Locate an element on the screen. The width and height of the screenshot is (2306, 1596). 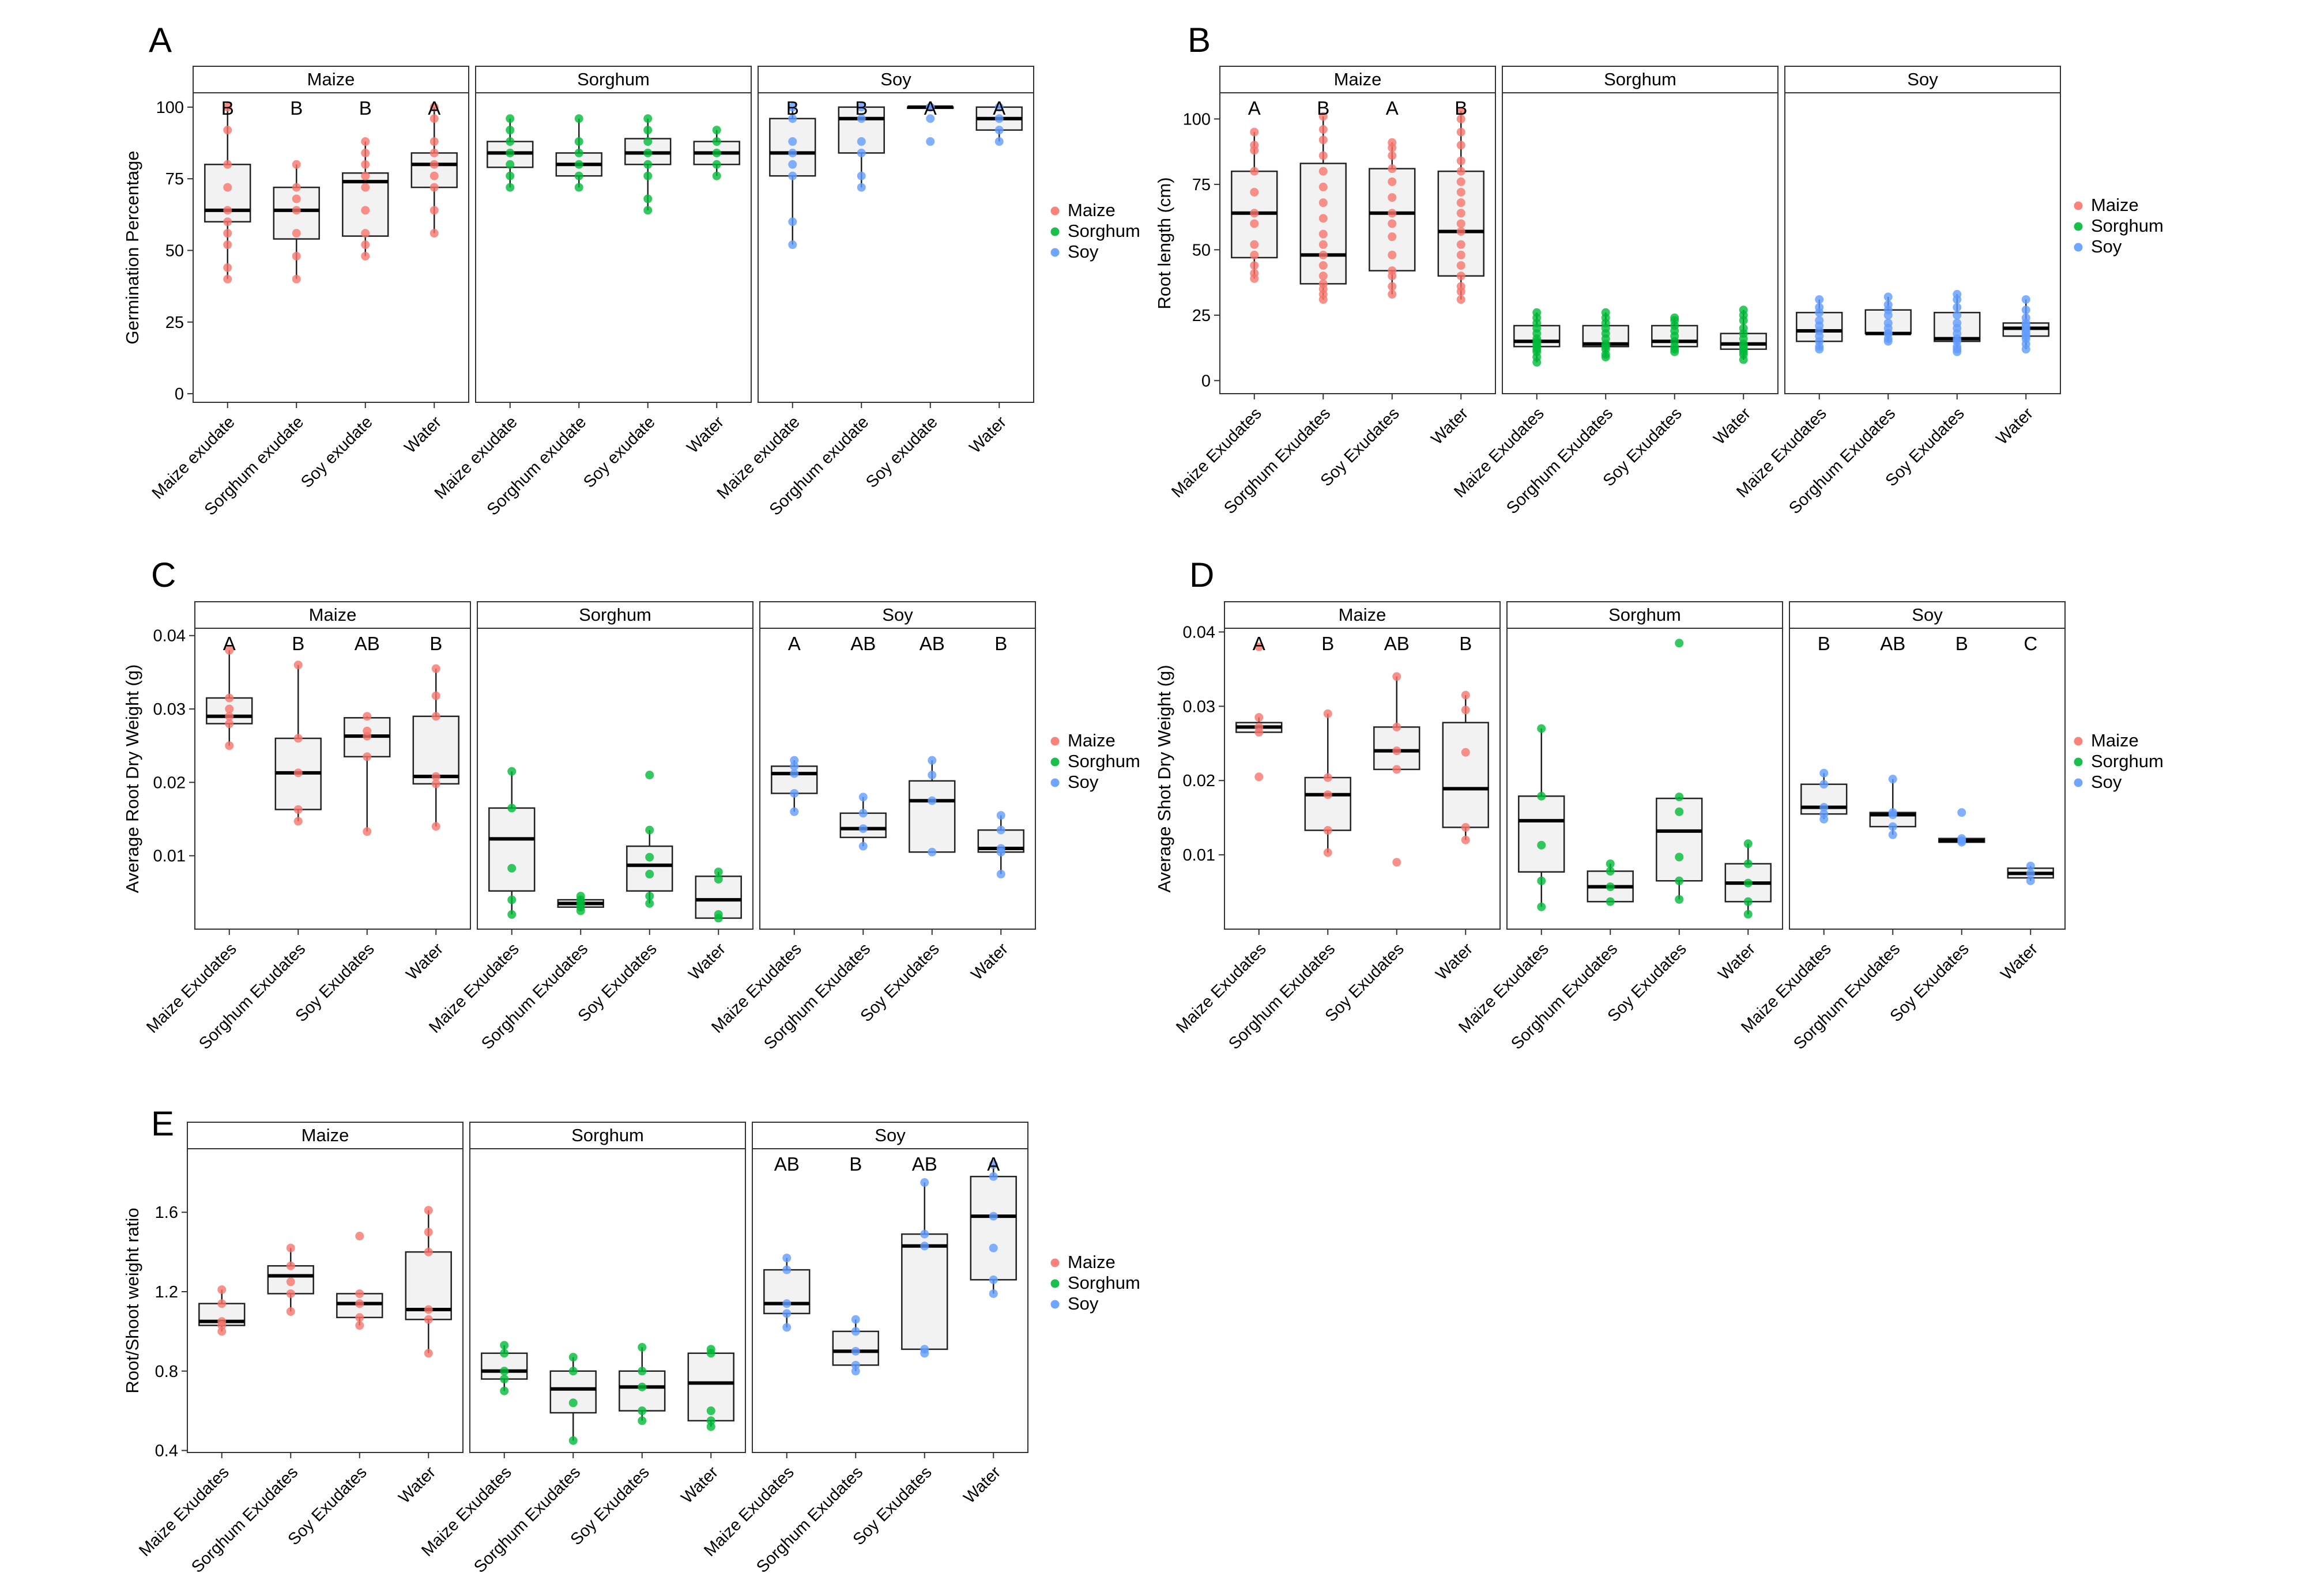
facet-label: Sorghum is located at coordinates (607, 1135).